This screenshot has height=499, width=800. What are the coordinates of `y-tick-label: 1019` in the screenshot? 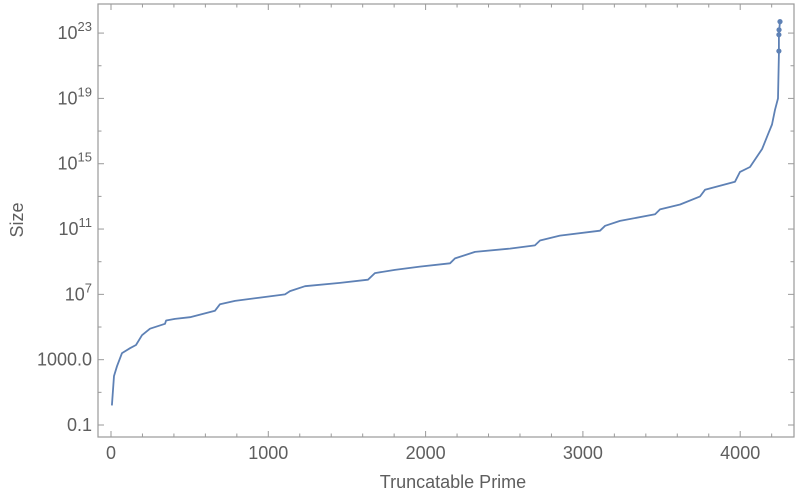 It's located at (75, 96).